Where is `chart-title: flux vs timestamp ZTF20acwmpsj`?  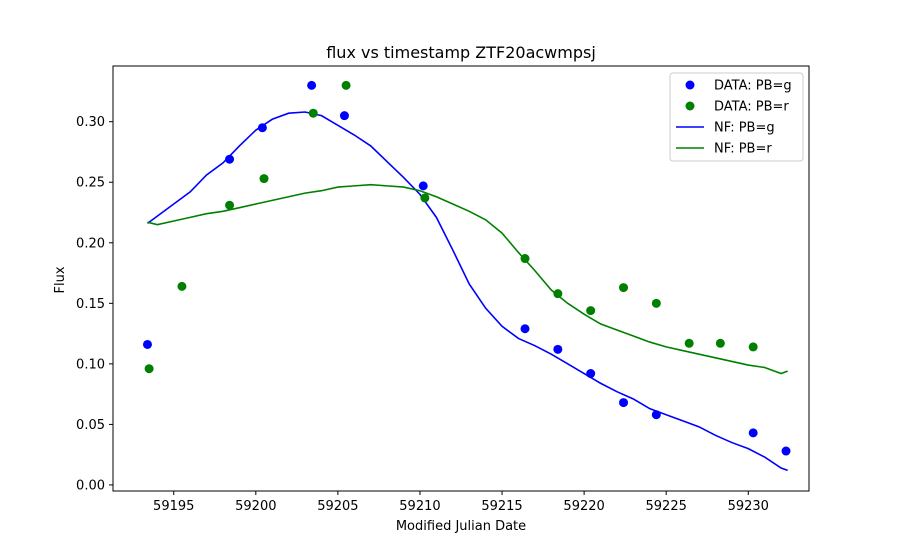 chart-title: flux vs timestamp ZTF20acwmpsj is located at coordinates (461, 52).